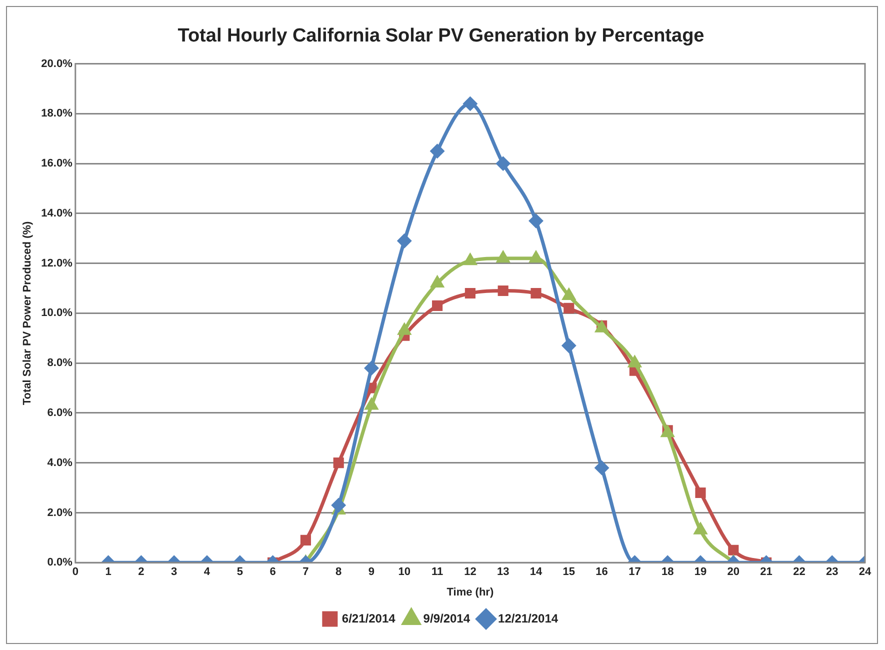 Image resolution: width=885 pixels, height=650 pixels. What do you see at coordinates (60, 462) in the screenshot?
I see `y-tick-label: 4.0%` at bounding box center [60, 462].